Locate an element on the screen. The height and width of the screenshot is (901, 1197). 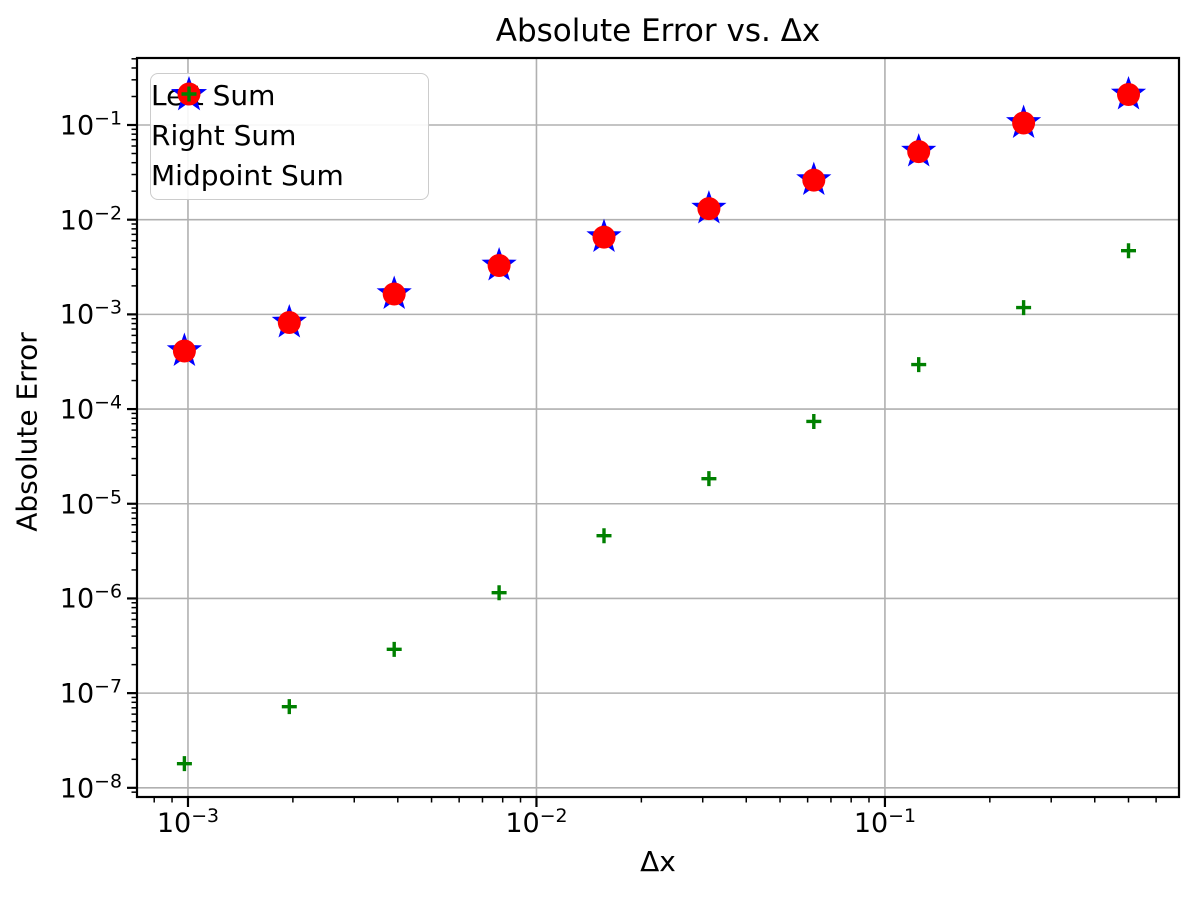
legend-item-label: Midpoint Sum is located at coordinates (247, 175).